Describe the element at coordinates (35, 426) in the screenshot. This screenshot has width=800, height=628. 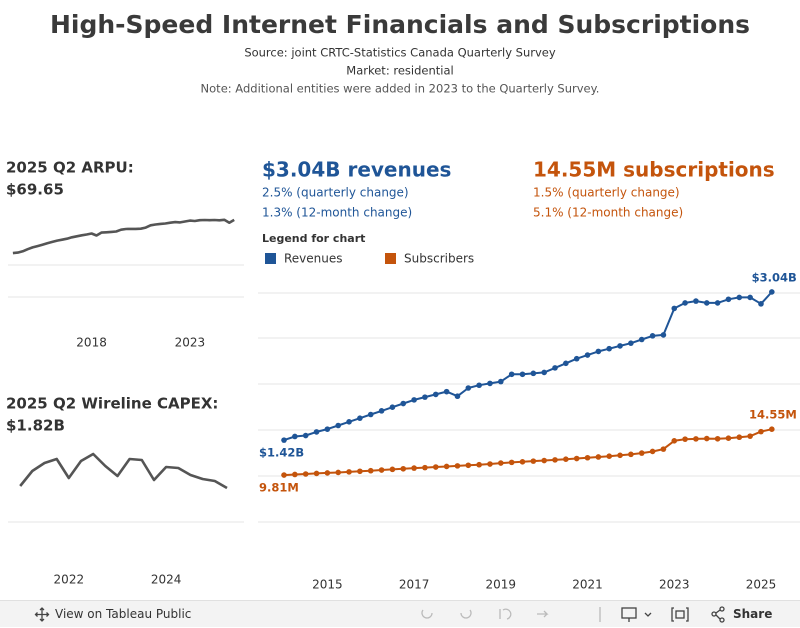
I see `chart-value: $1.82B` at that location.